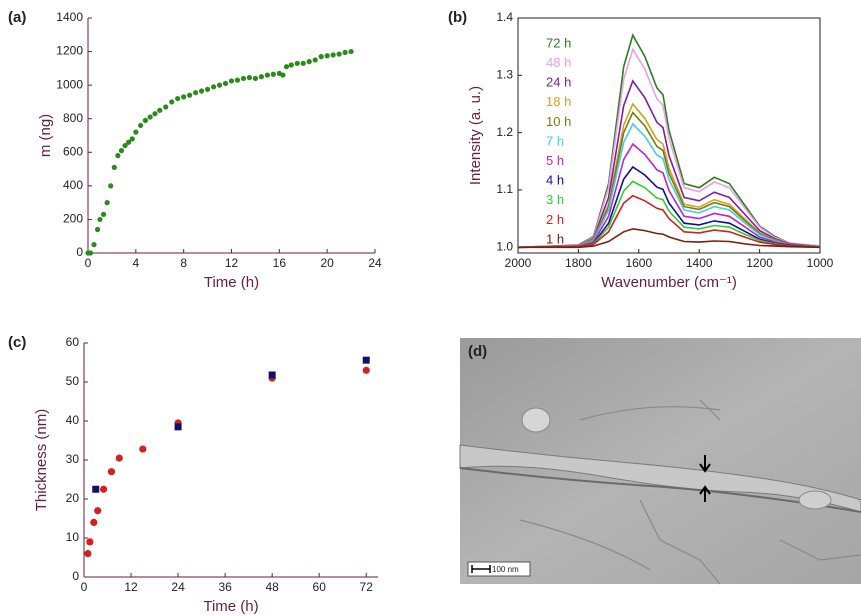 This screenshot has width=861, height=616. I want to click on y-tick-label: 1.0, so click(504, 246).